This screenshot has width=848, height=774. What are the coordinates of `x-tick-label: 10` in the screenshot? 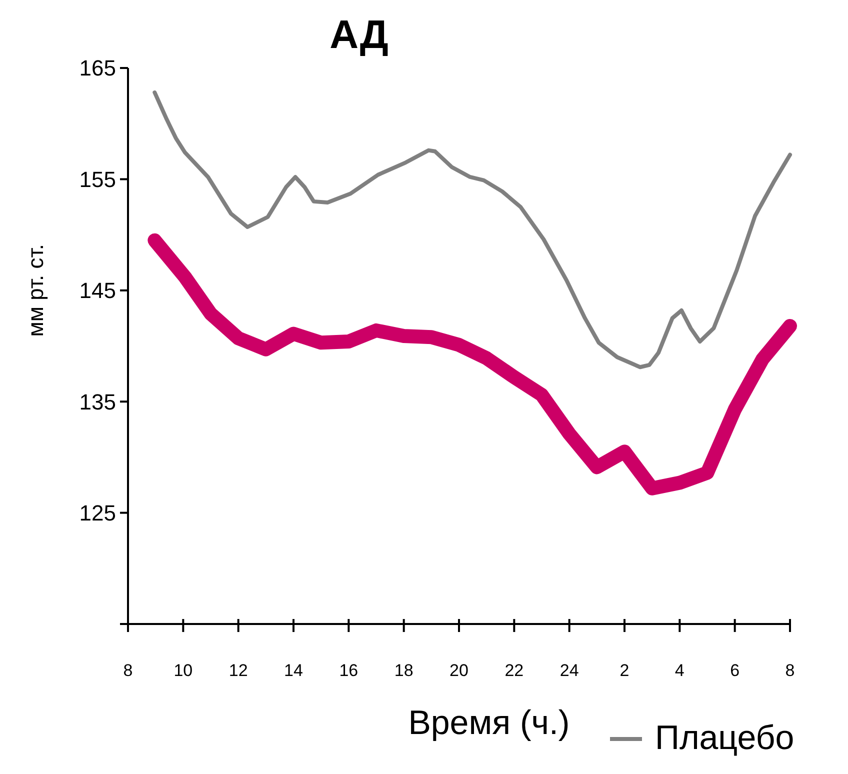 It's located at (183, 670).